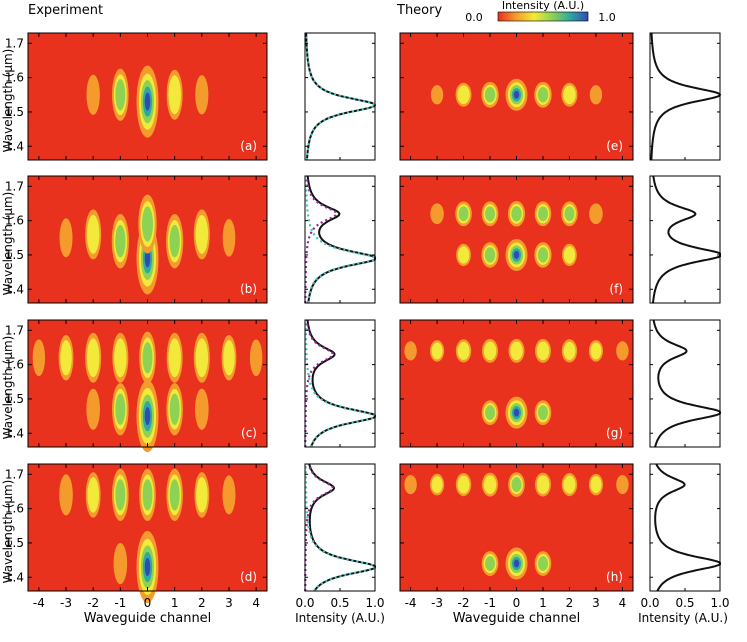 This screenshot has width=747, height=642. I want to click on x-tick-label: -4, so click(39, 603).